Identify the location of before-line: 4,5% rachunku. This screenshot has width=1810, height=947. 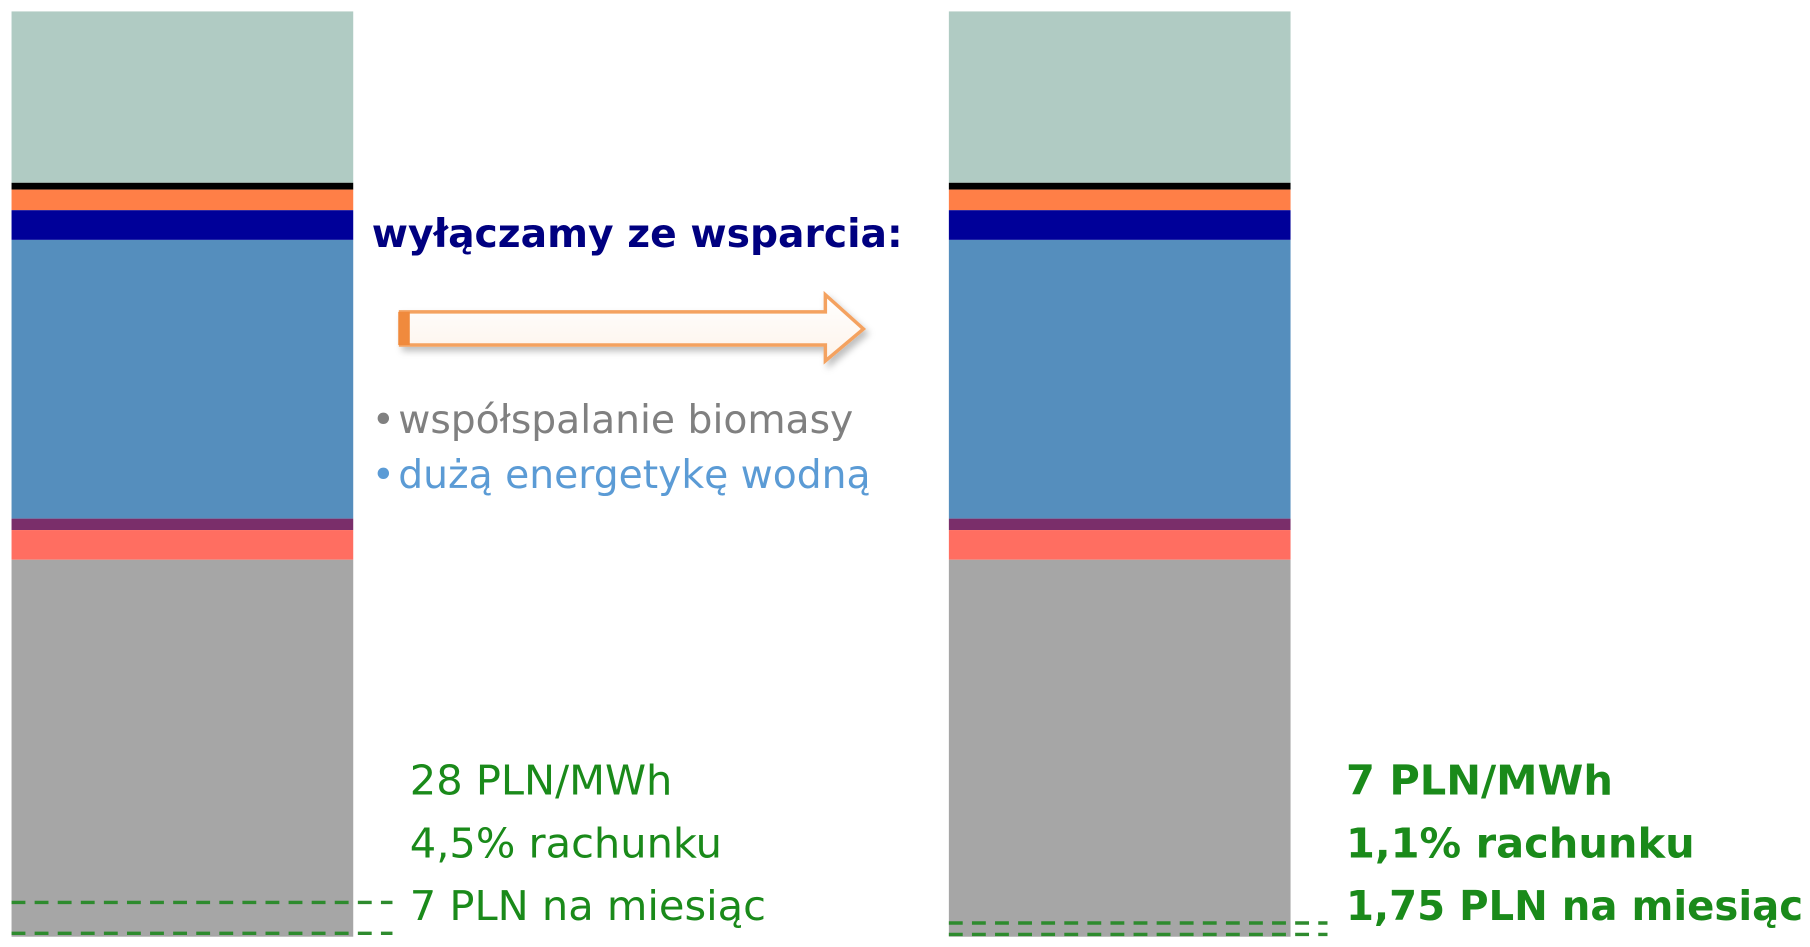
(566, 844).